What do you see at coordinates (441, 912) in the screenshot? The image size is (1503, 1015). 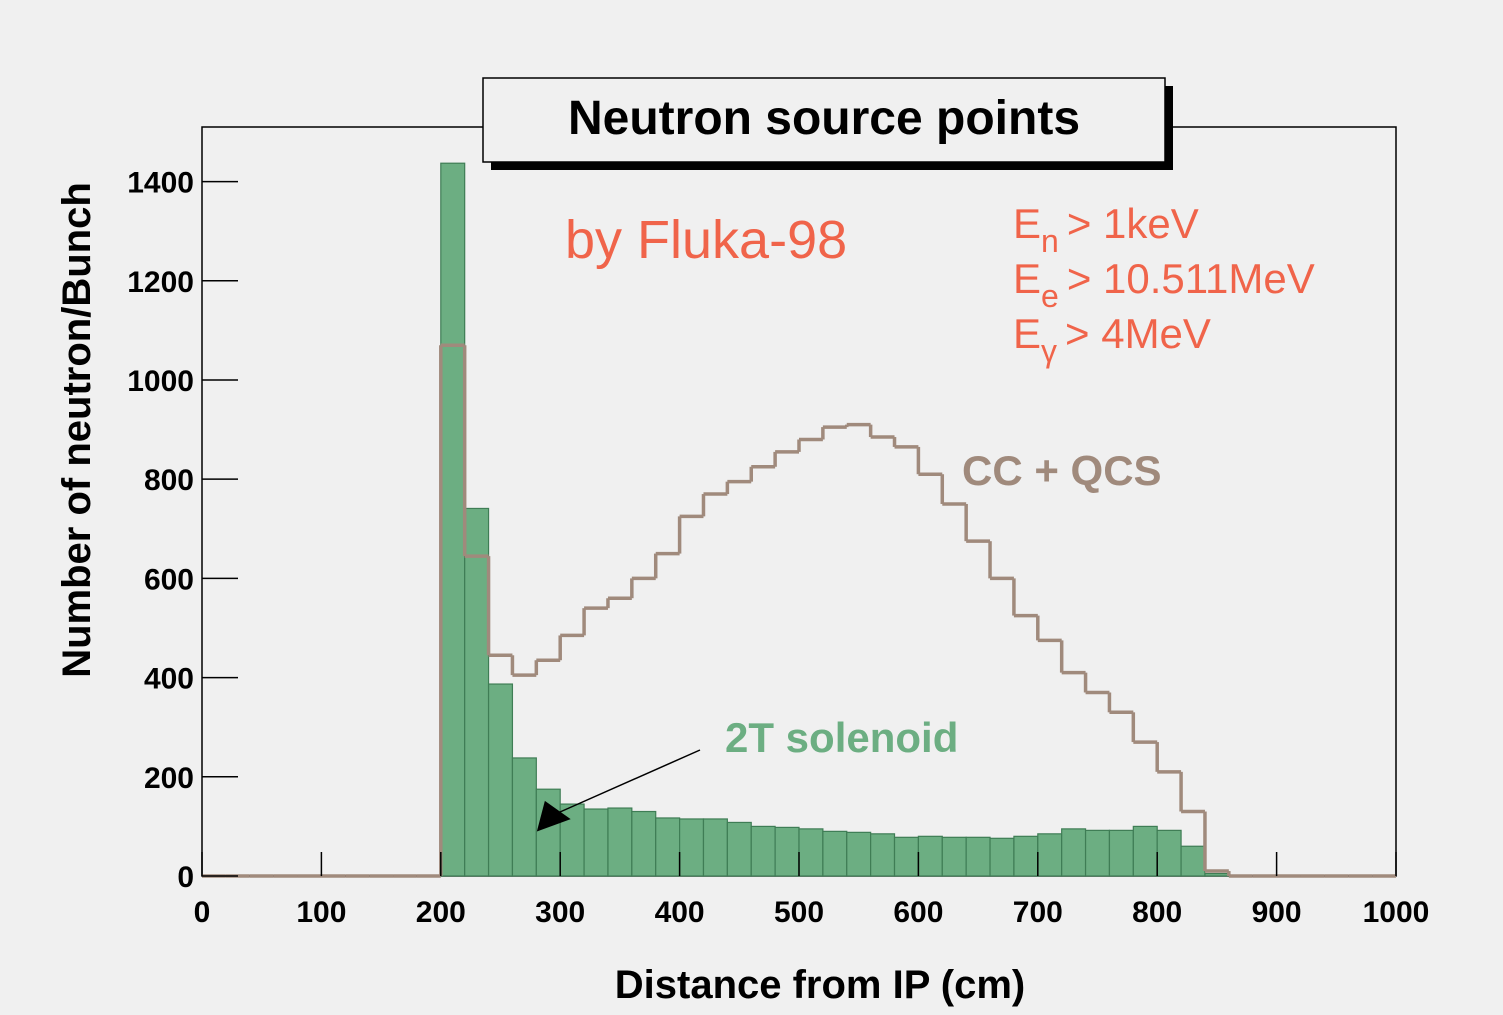 I see `x-tick-label: 200` at bounding box center [441, 912].